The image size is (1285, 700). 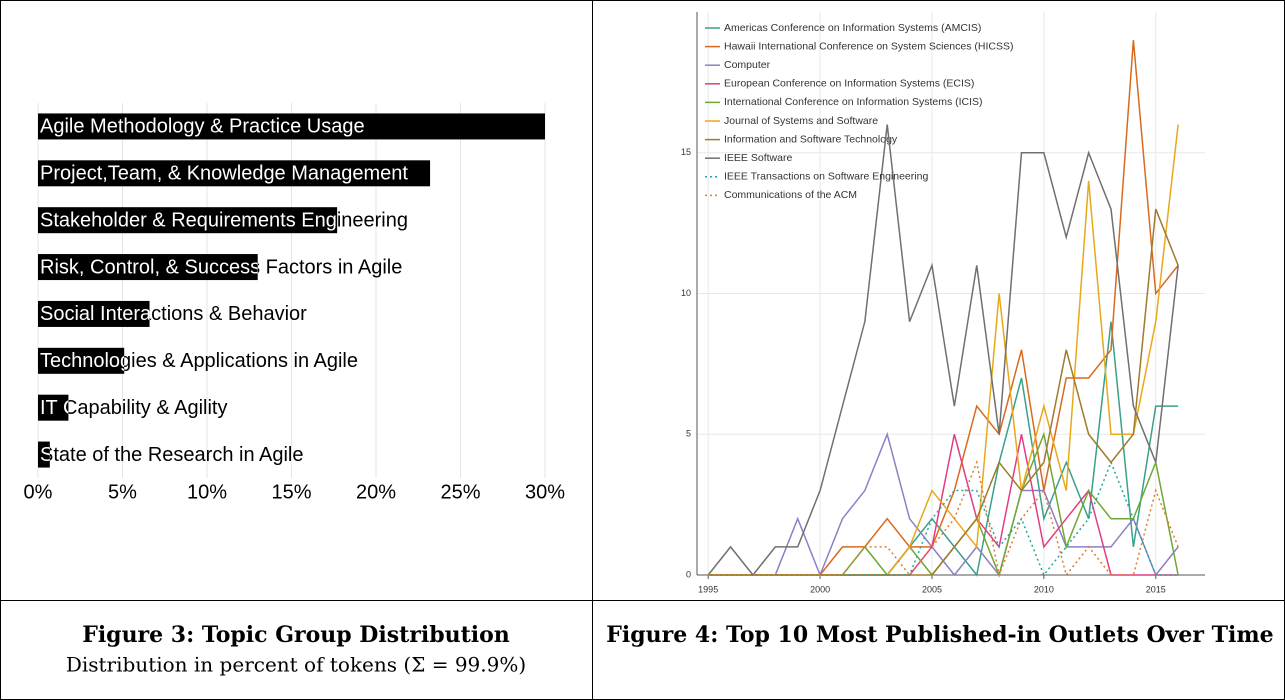 I want to click on x-tick-label: 15%, so click(x=291, y=492).